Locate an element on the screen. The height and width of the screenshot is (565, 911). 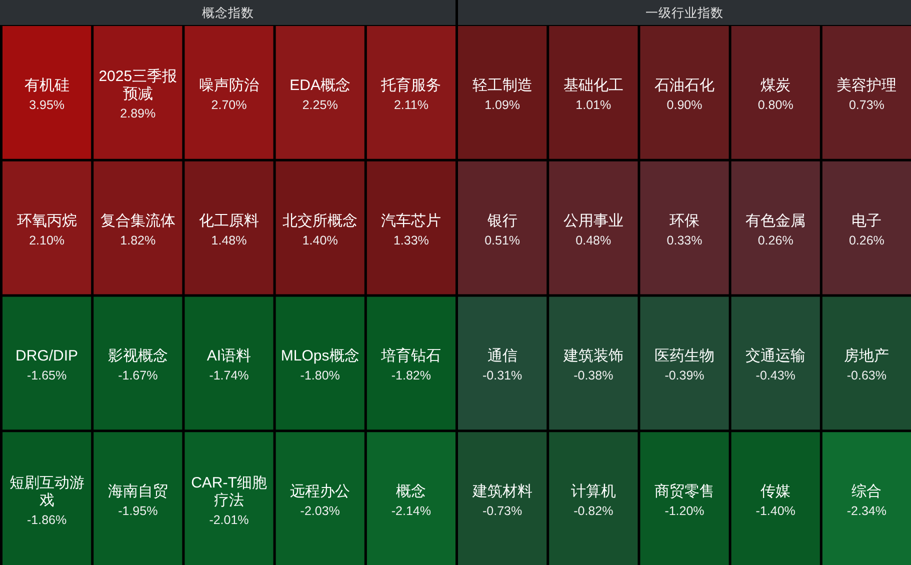
value-label: 2.11% is located at coordinates (411, 105).